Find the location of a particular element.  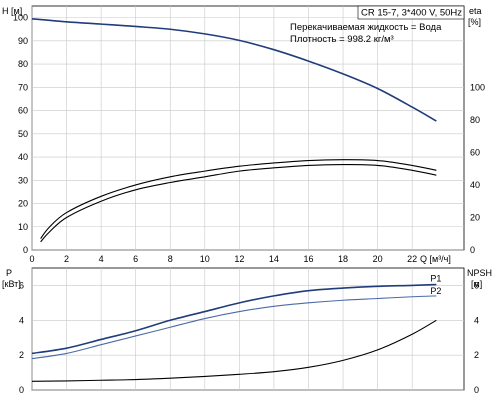

bottom-y2-axis-label: NPSH is located at coordinates (479, 273).